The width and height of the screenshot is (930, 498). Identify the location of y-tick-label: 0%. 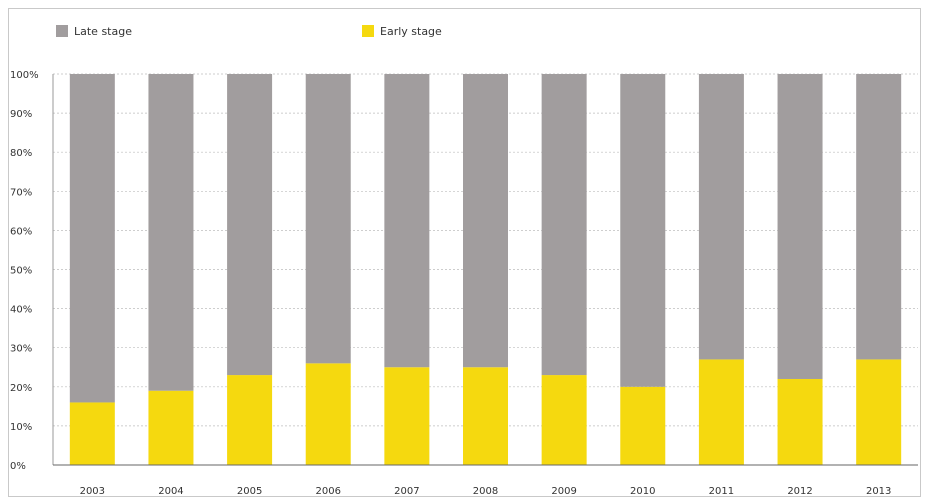
(18, 466).